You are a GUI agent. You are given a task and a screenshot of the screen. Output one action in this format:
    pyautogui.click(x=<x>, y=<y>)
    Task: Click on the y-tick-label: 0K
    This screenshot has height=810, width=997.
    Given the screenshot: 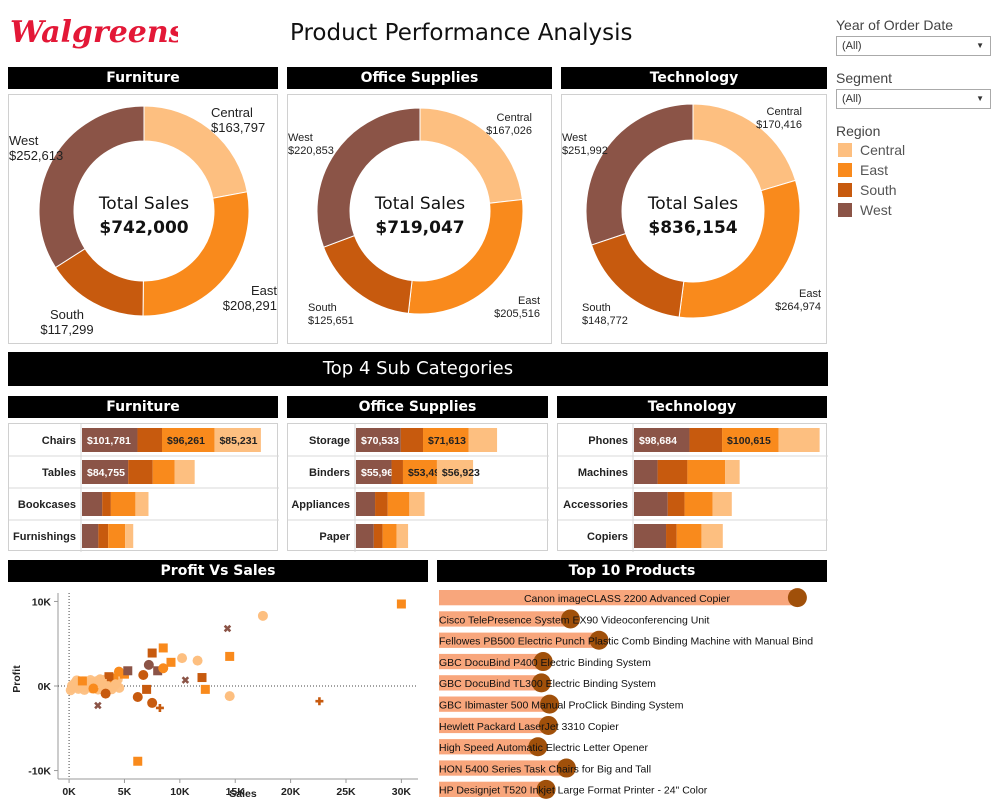 What is the action you would take?
    pyautogui.click(x=45, y=687)
    